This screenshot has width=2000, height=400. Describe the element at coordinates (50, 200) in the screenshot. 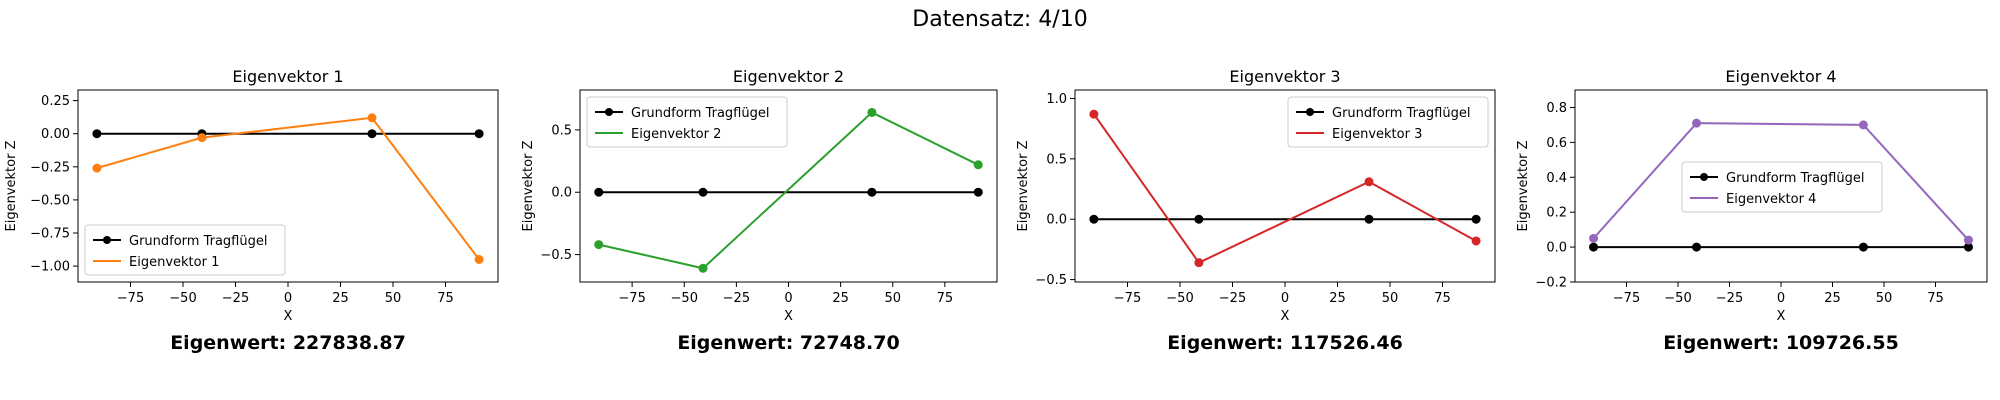

I see `y-tick-label: −0.50` at that location.